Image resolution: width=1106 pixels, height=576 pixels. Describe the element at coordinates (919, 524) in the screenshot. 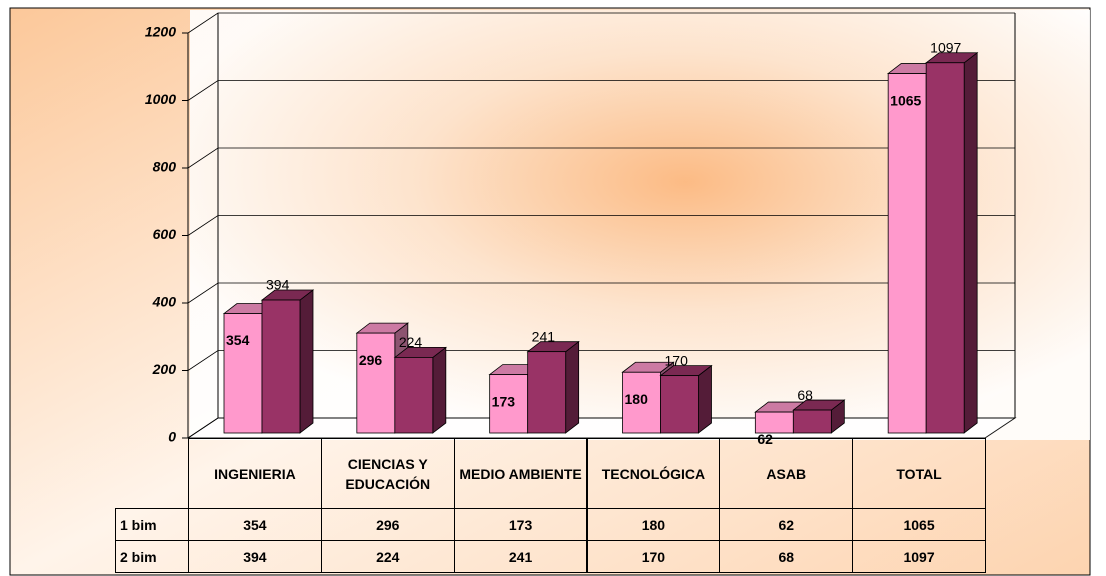

I see `table-value: 1065` at that location.